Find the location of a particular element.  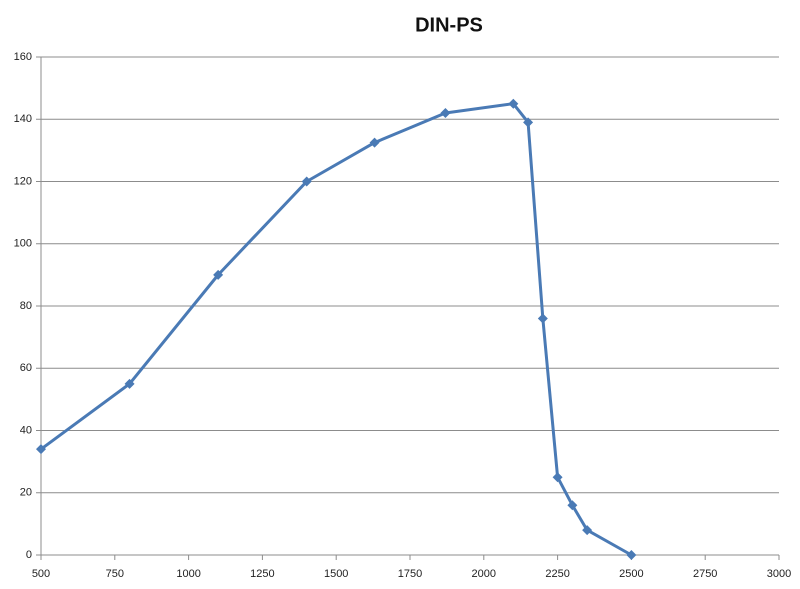

x-tick-label: 2500 is located at coordinates (631, 574).